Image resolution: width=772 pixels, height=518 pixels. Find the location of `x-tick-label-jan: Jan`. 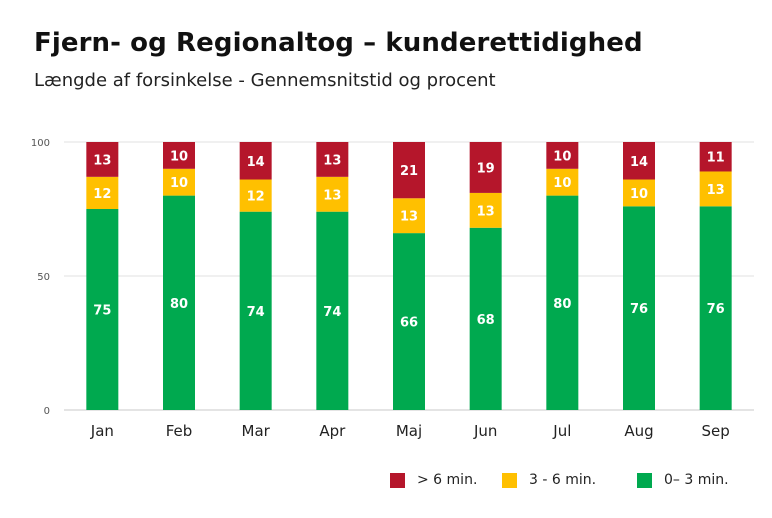

x-tick-label-jan: Jan is located at coordinates (102, 431).